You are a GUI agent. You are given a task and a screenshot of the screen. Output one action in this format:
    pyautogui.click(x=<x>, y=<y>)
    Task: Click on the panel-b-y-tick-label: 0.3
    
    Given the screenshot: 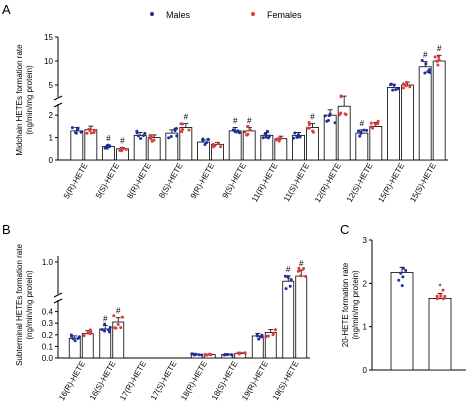 What is the action you would take?
    pyautogui.click(x=48, y=323)
    